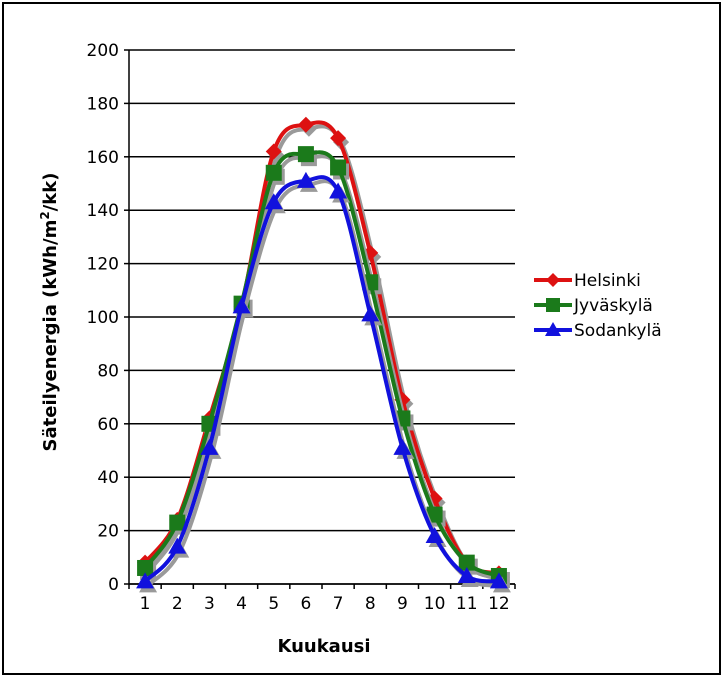 This screenshot has height=679, width=725. What do you see at coordinates (273, 604) in the screenshot?
I see `x-tick-label-5: 5` at bounding box center [273, 604].